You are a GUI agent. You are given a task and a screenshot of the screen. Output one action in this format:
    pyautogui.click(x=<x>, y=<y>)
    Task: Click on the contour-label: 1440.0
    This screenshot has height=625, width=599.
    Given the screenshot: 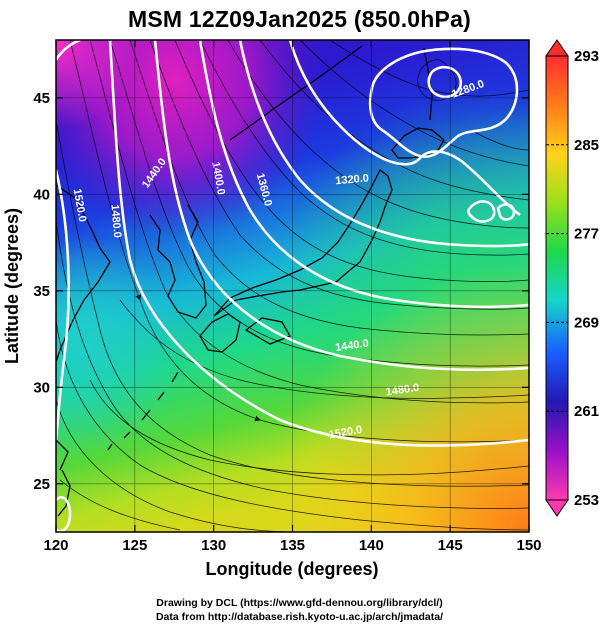 What is the action you would take?
    pyautogui.click(x=351, y=345)
    